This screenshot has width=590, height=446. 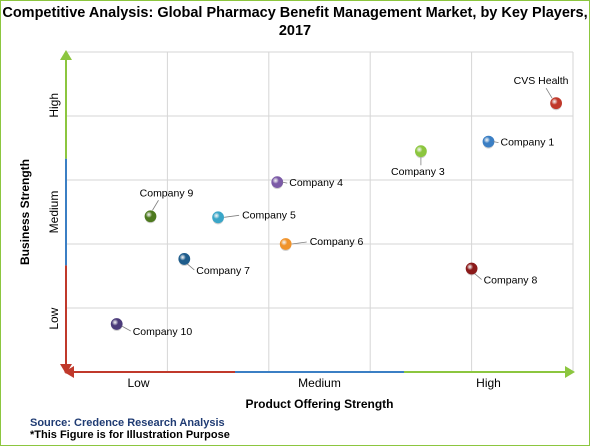 What do you see at coordinates (418, 161) in the screenshot?
I see `data-point: Company 3` at bounding box center [418, 161].